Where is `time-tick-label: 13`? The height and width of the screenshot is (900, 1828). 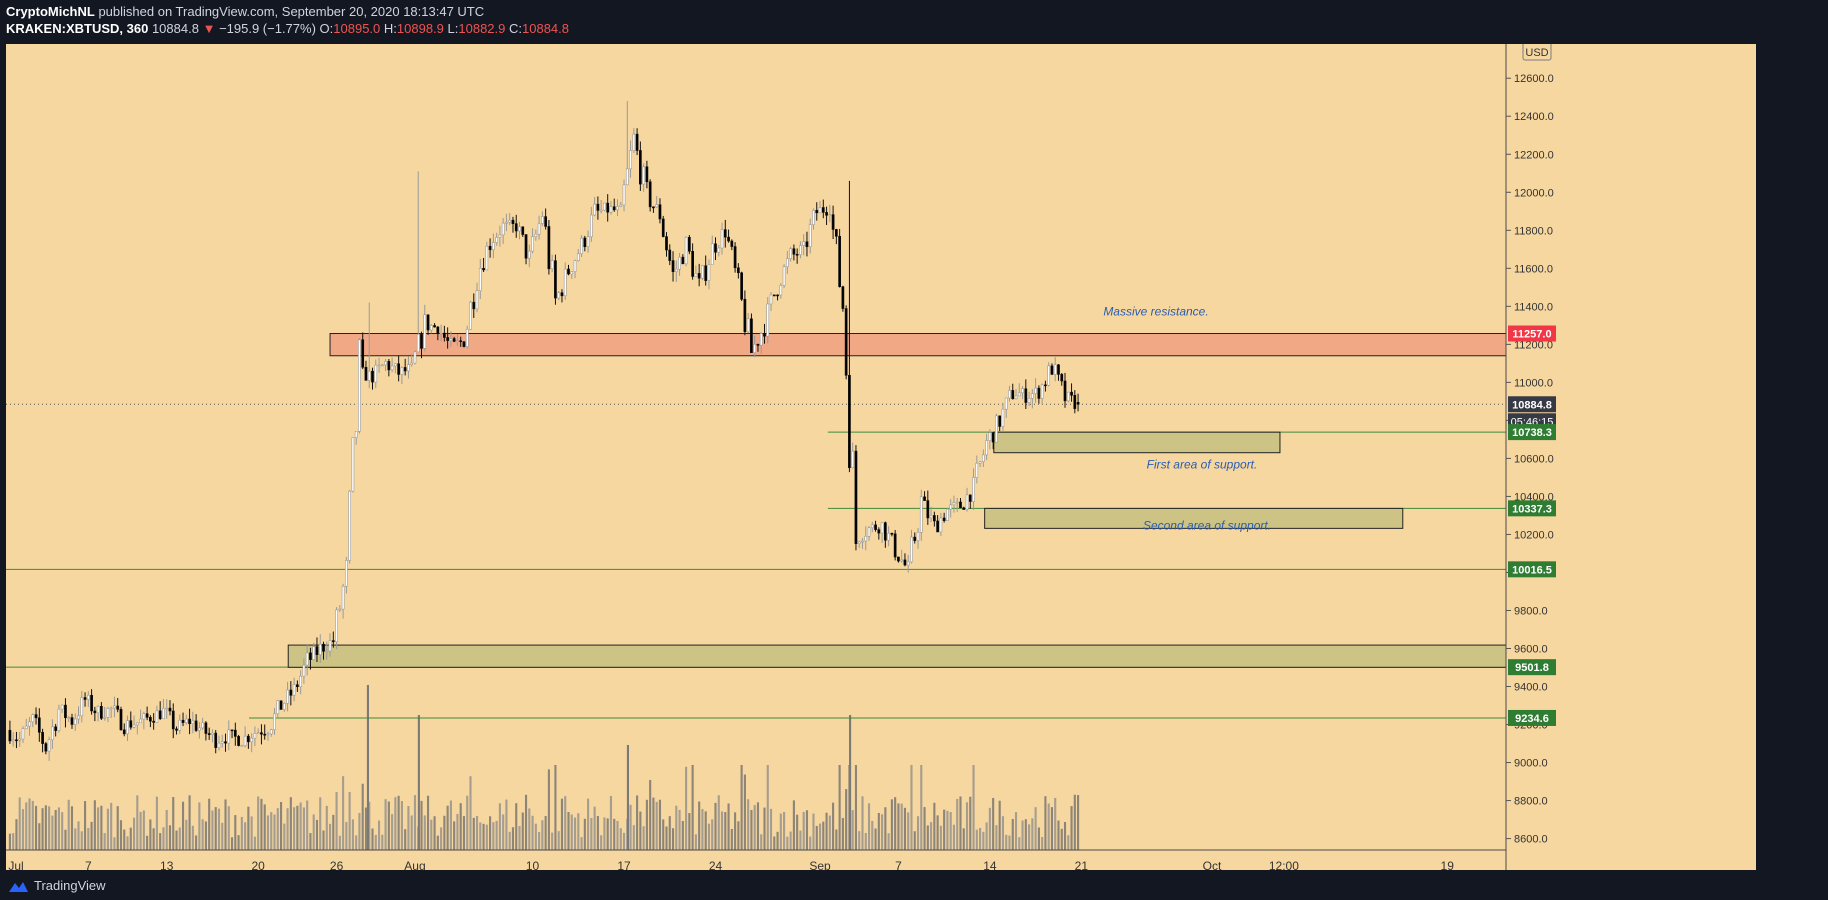
time-tick-label: 13 is located at coordinates (167, 866).